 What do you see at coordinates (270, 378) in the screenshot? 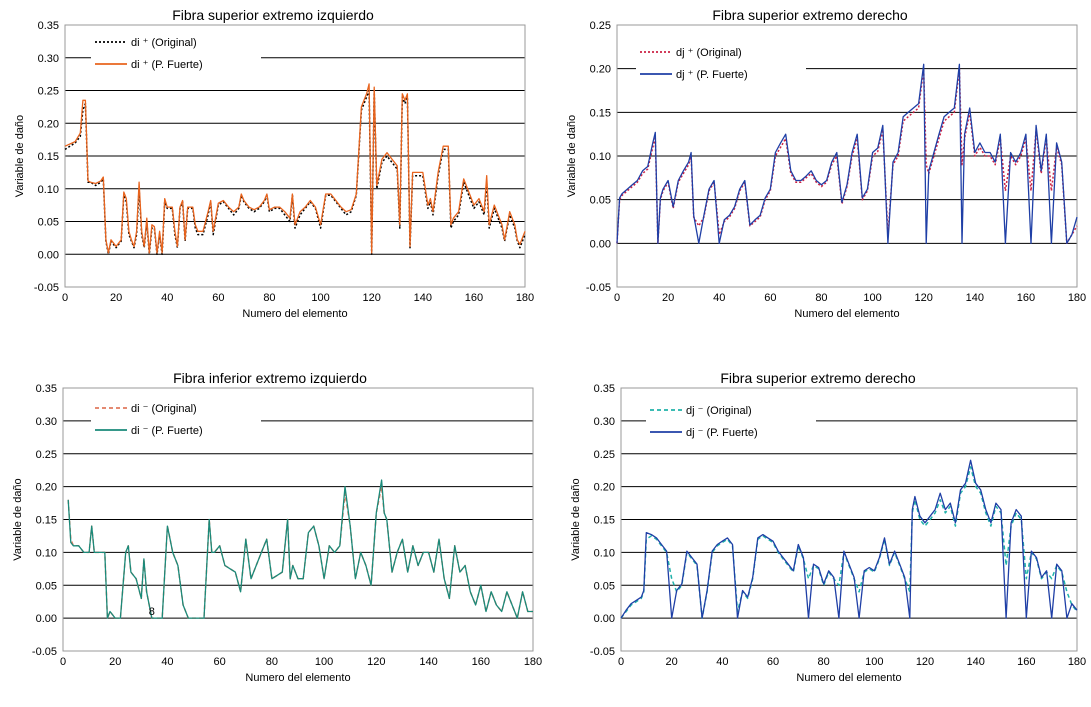
I see `chart-title: Fibra inferior extremo izquierdo` at bounding box center [270, 378].